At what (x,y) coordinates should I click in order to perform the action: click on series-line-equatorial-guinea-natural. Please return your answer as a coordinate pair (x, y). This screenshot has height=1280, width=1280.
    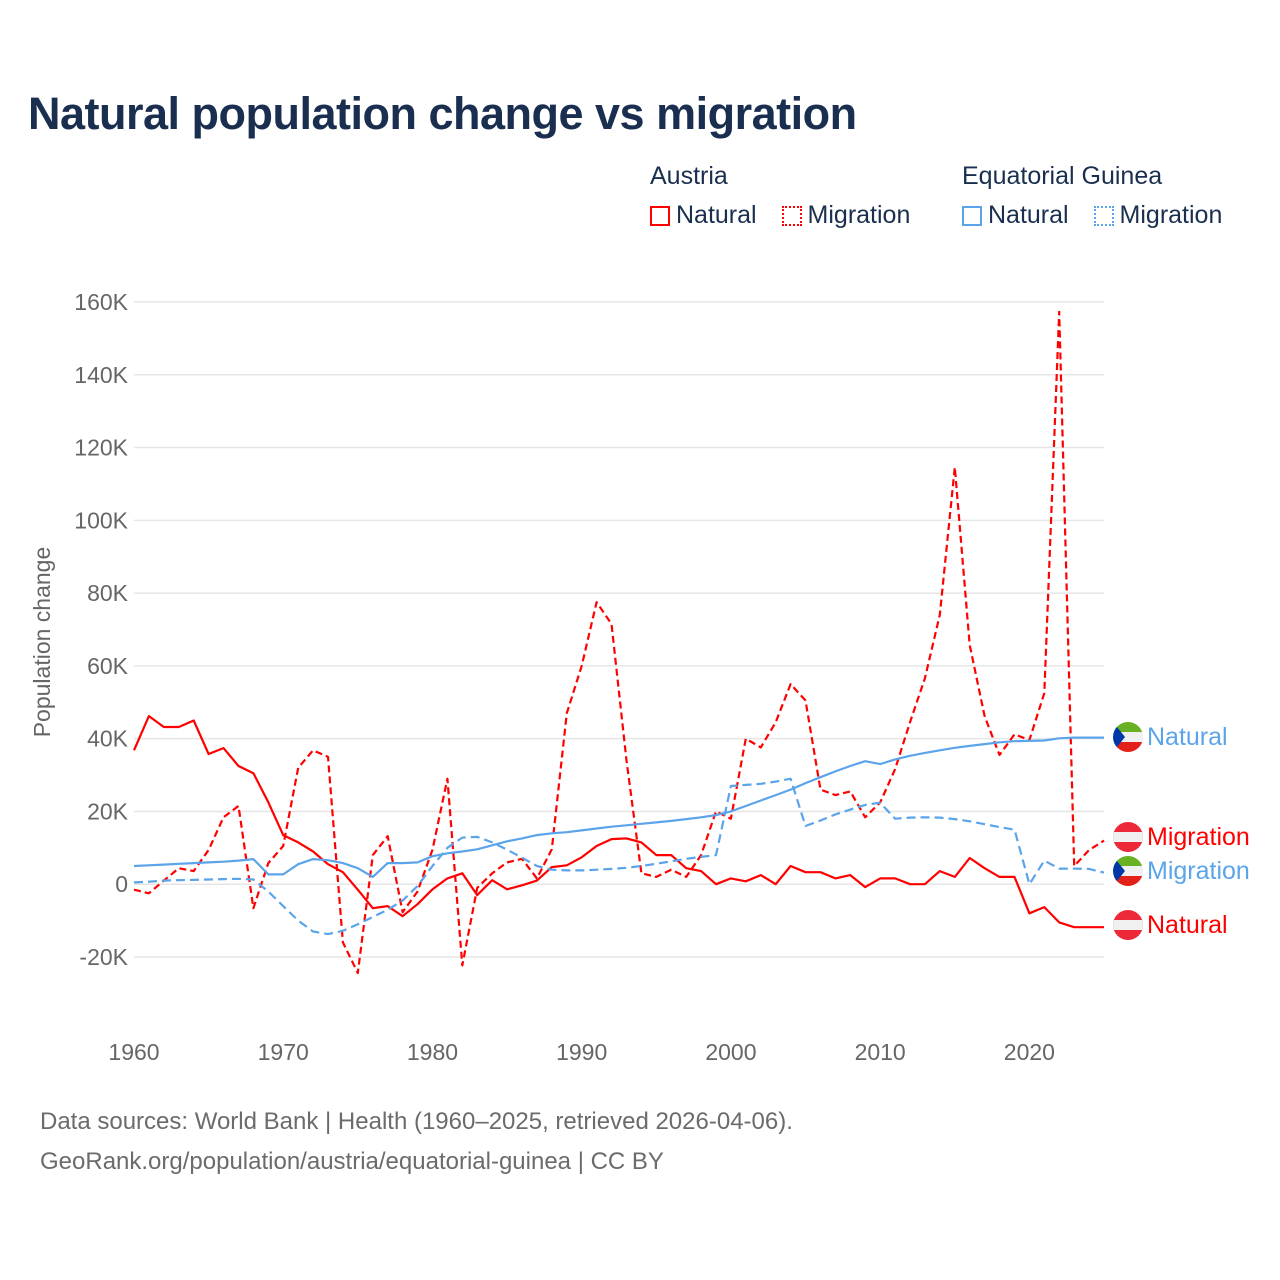
    Looking at the image, I should click on (618, 807).